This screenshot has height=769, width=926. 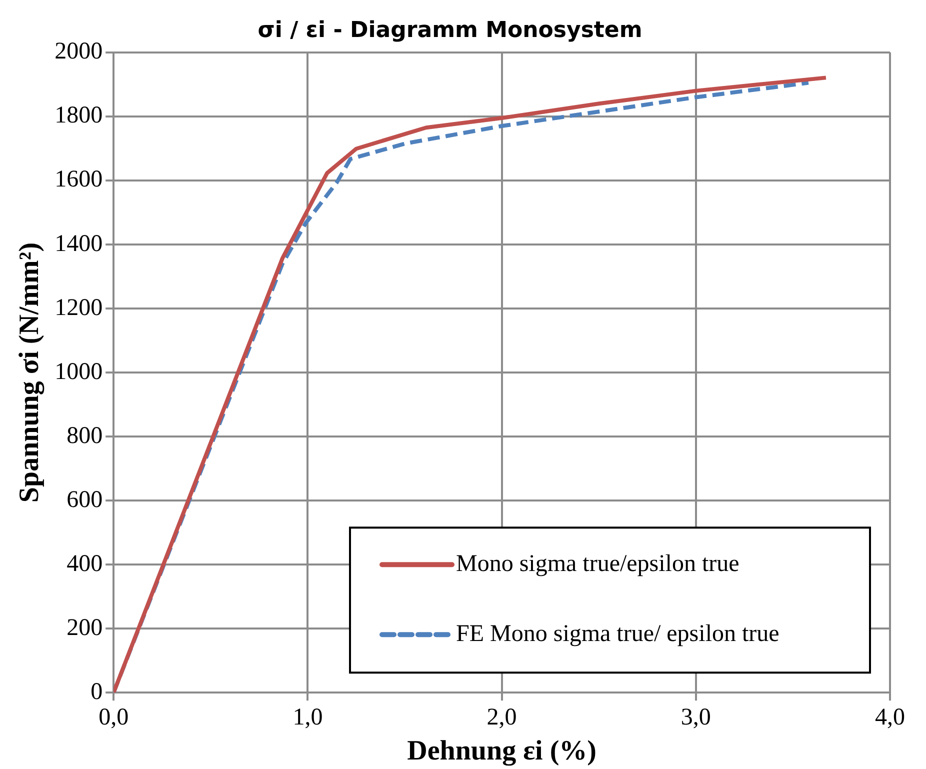 I want to click on y-tick-label: 1600, so click(x=78, y=179).